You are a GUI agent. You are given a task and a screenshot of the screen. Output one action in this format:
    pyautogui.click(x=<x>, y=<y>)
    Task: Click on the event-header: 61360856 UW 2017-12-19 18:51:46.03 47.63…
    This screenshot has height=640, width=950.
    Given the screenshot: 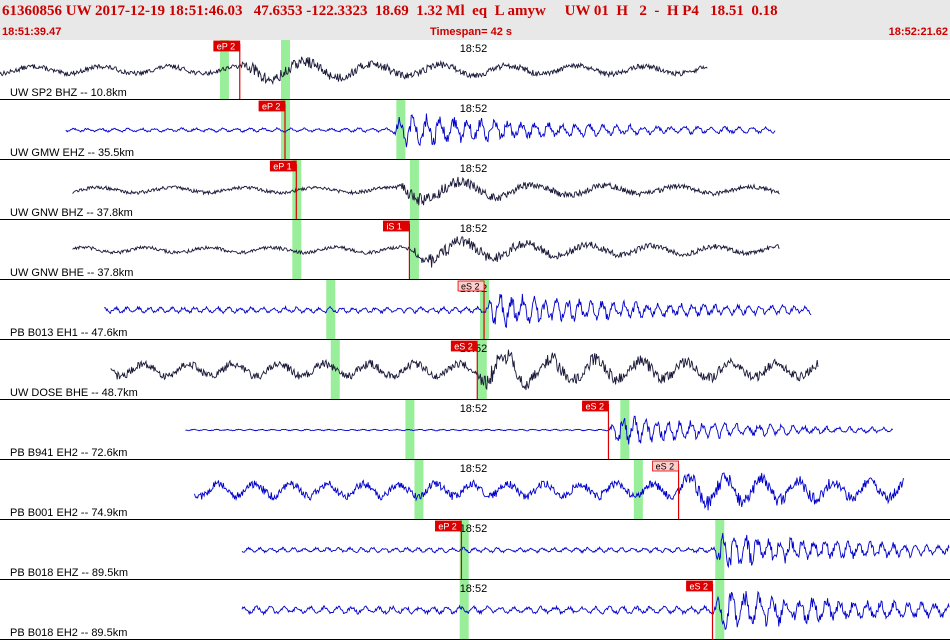 What is the action you would take?
    pyautogui.click(x=475, y=20)
    